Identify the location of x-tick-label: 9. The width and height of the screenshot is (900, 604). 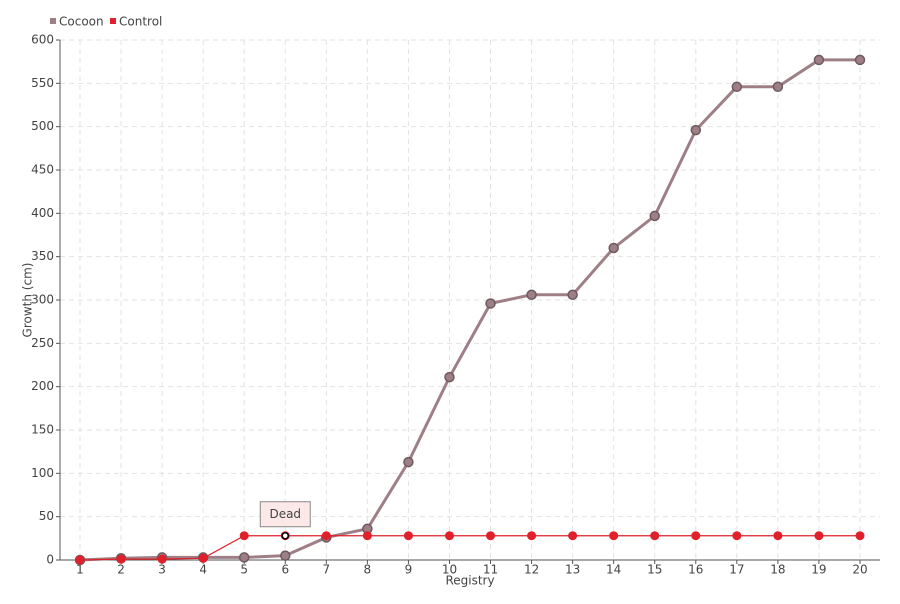
(409, 570).